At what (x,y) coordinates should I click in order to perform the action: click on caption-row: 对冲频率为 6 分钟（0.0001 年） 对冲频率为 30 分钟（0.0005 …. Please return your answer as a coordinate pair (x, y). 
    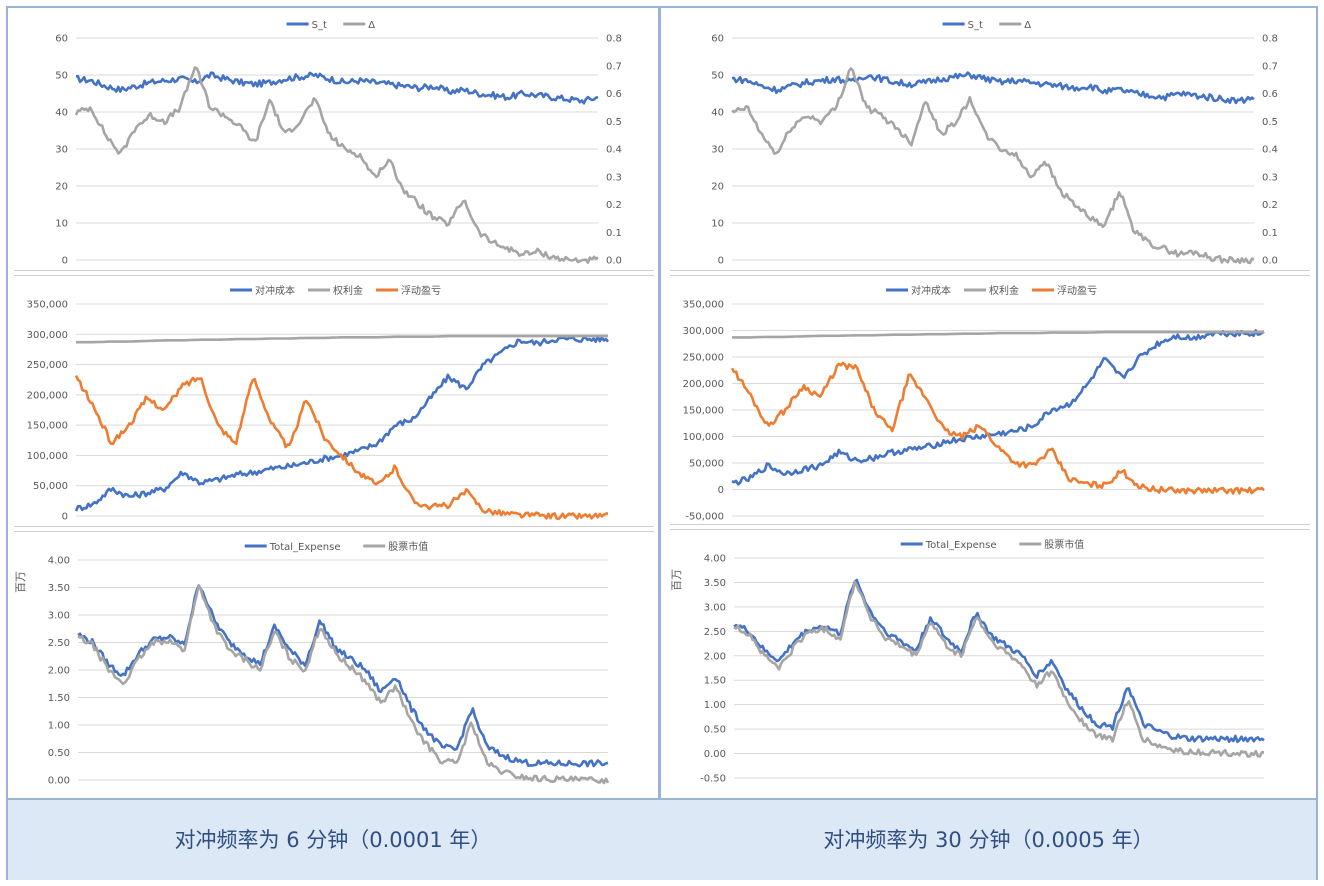
    Looking at the image, I should click on (662, 839).